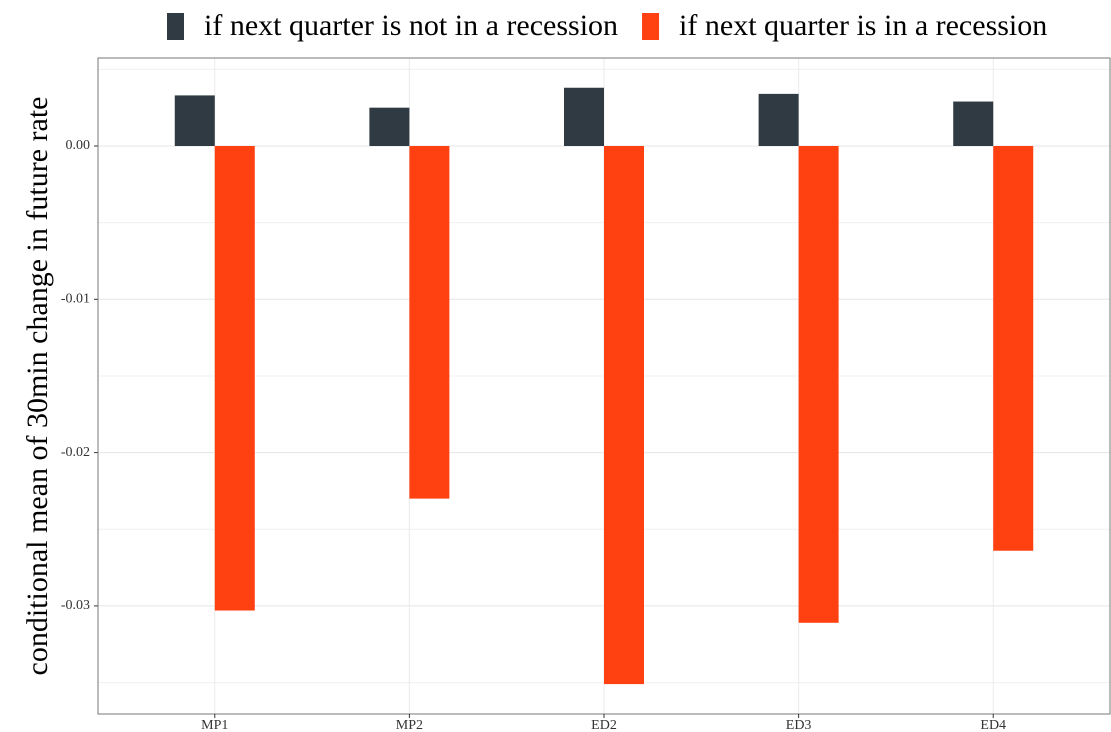 This screenshot has width=1111, height=732. I want to click on y-tick-label: 0.00, so click(78, 145).